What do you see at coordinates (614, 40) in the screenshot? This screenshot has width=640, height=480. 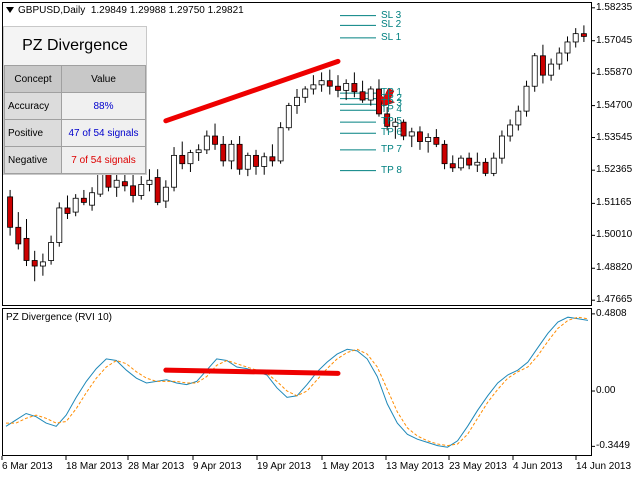 I see `price-axis-label: 1.57045` at bounding box center [614, 40].